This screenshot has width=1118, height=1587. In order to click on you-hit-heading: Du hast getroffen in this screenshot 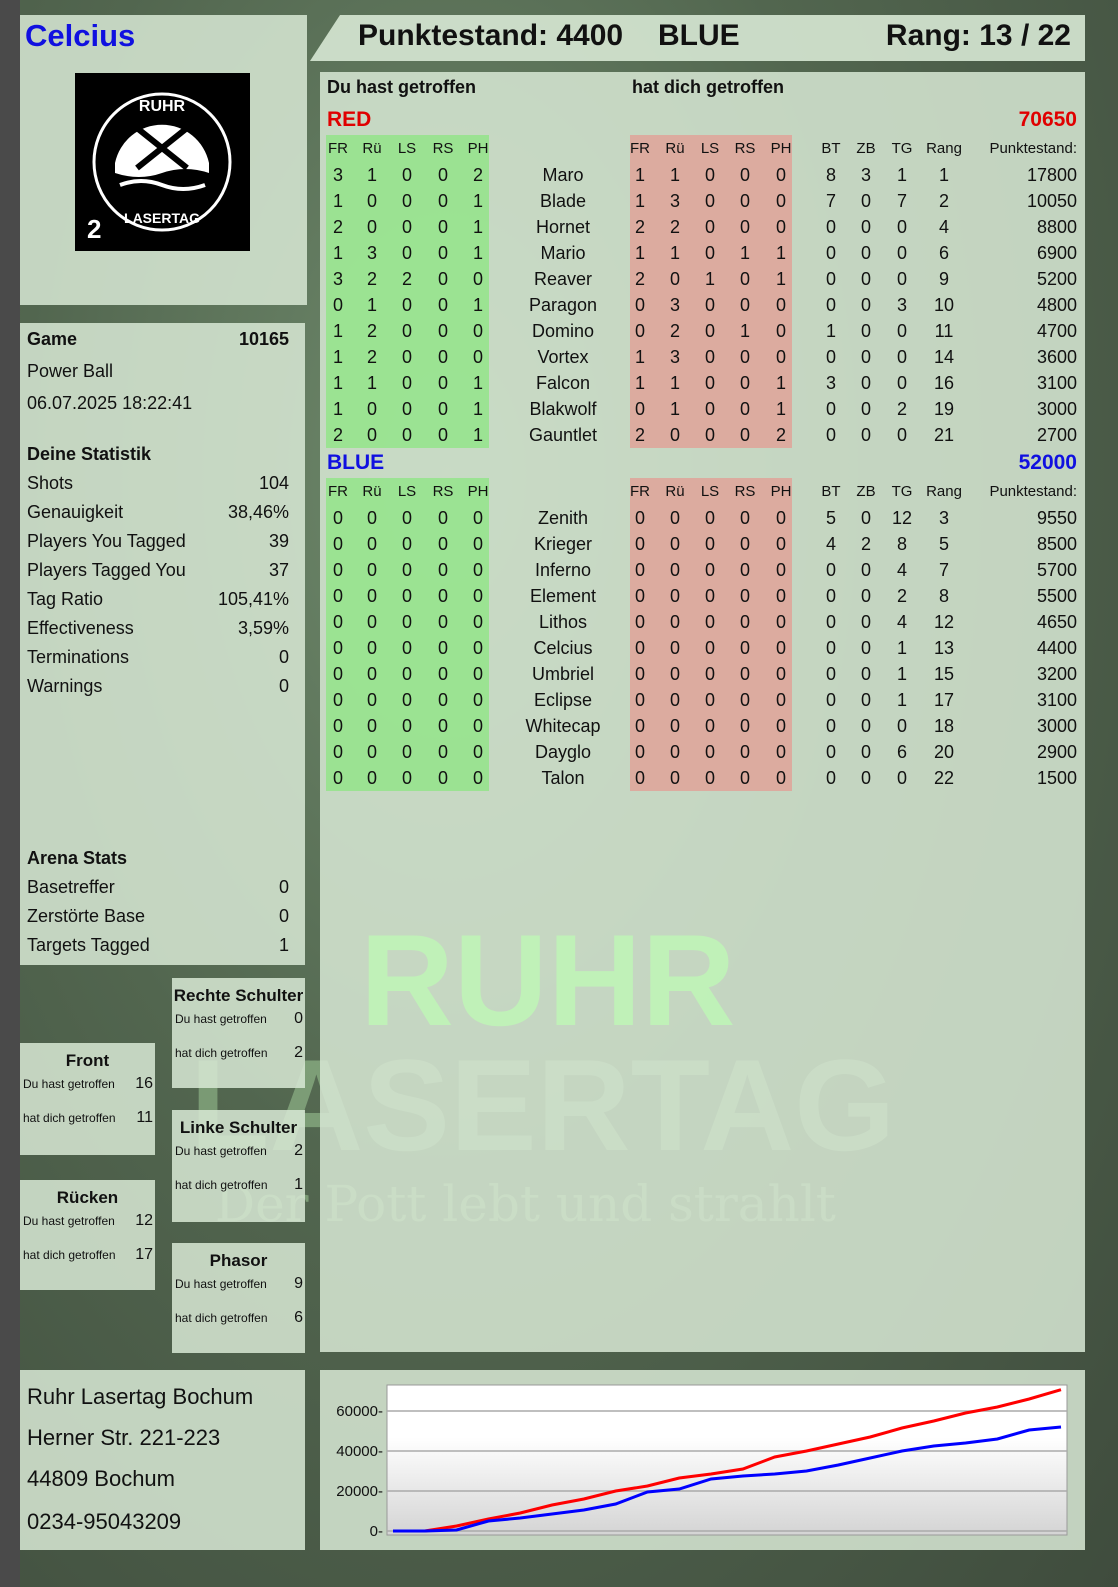, I will do `click(402, 87)`.